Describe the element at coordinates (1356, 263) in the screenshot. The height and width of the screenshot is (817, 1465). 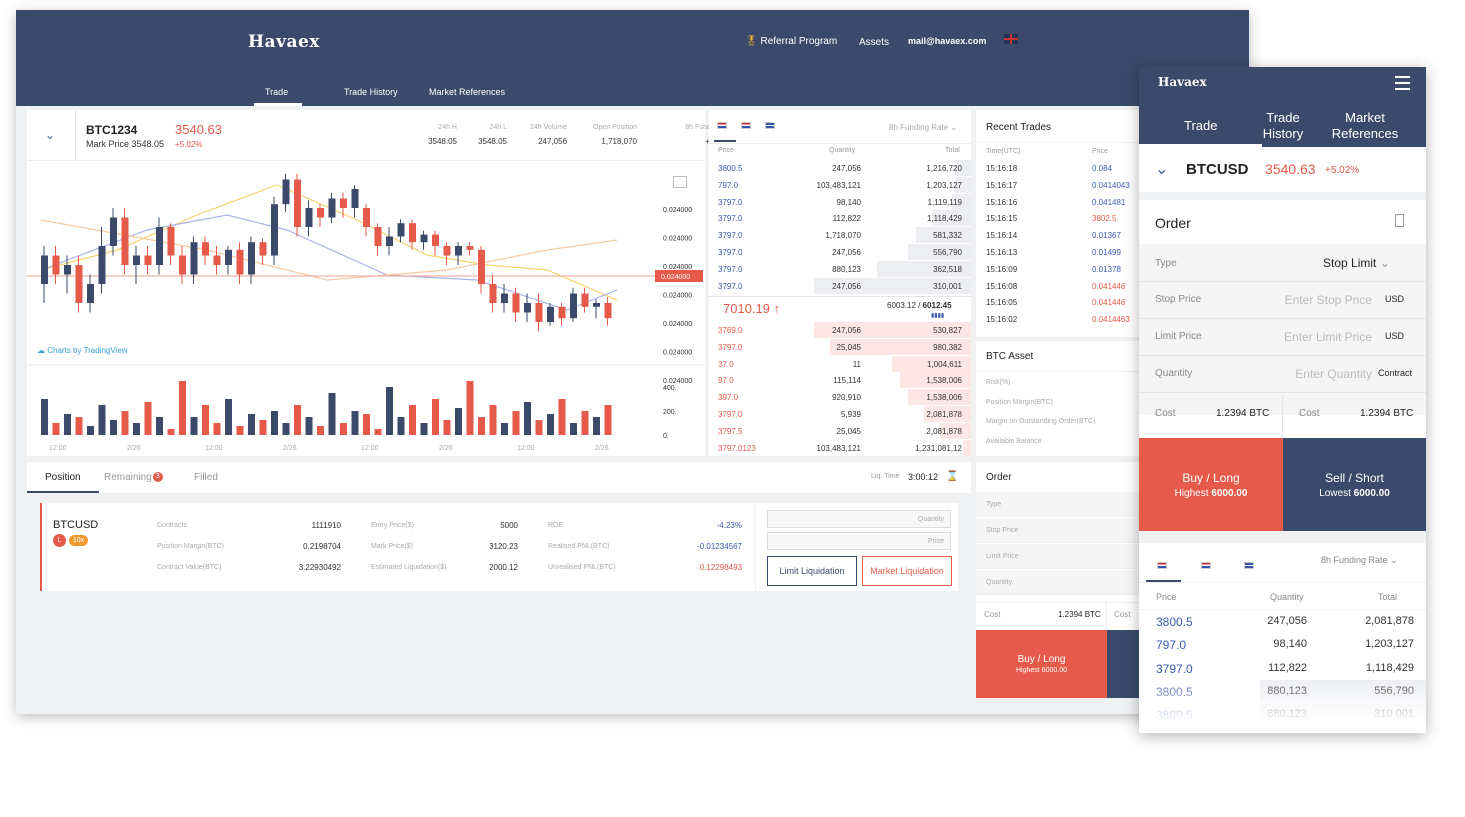
I see `type-select: Stop Limit ⌄` at that location.